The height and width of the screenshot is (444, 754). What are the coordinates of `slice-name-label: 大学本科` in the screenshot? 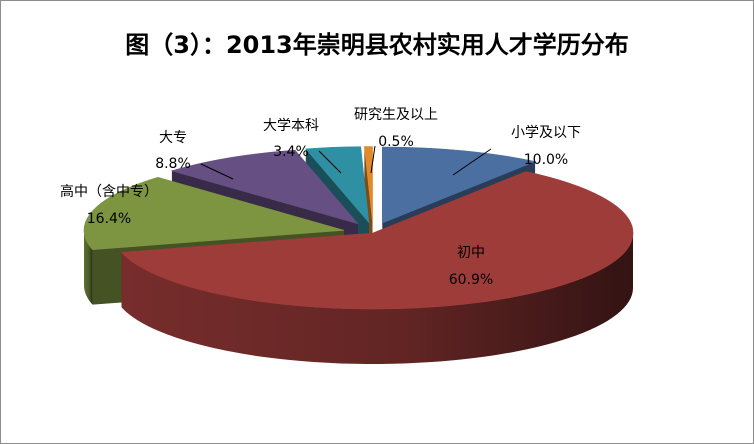 It's located at (291, 126).